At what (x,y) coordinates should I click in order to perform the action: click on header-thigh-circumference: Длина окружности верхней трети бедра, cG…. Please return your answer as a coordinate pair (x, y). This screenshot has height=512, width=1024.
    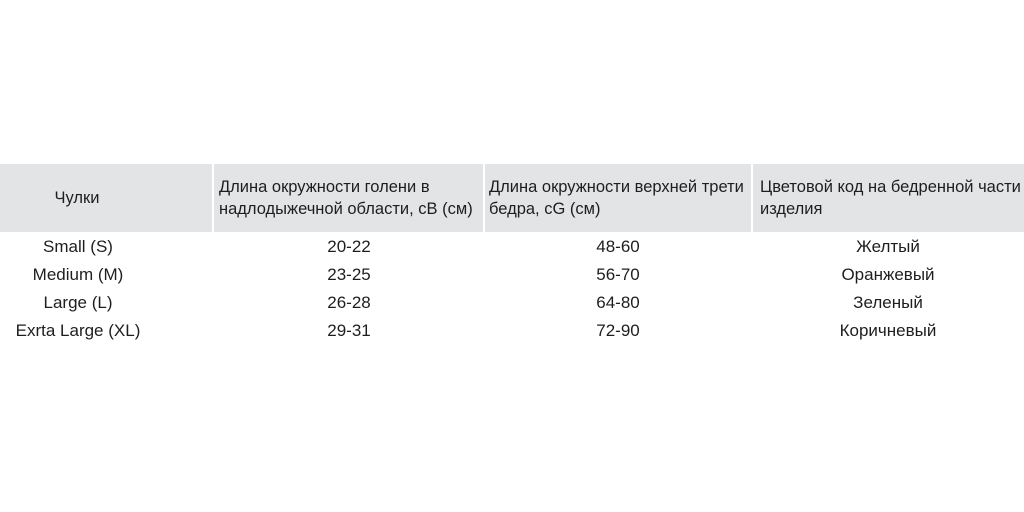
    Looking at the image, I should click on (618, 198).